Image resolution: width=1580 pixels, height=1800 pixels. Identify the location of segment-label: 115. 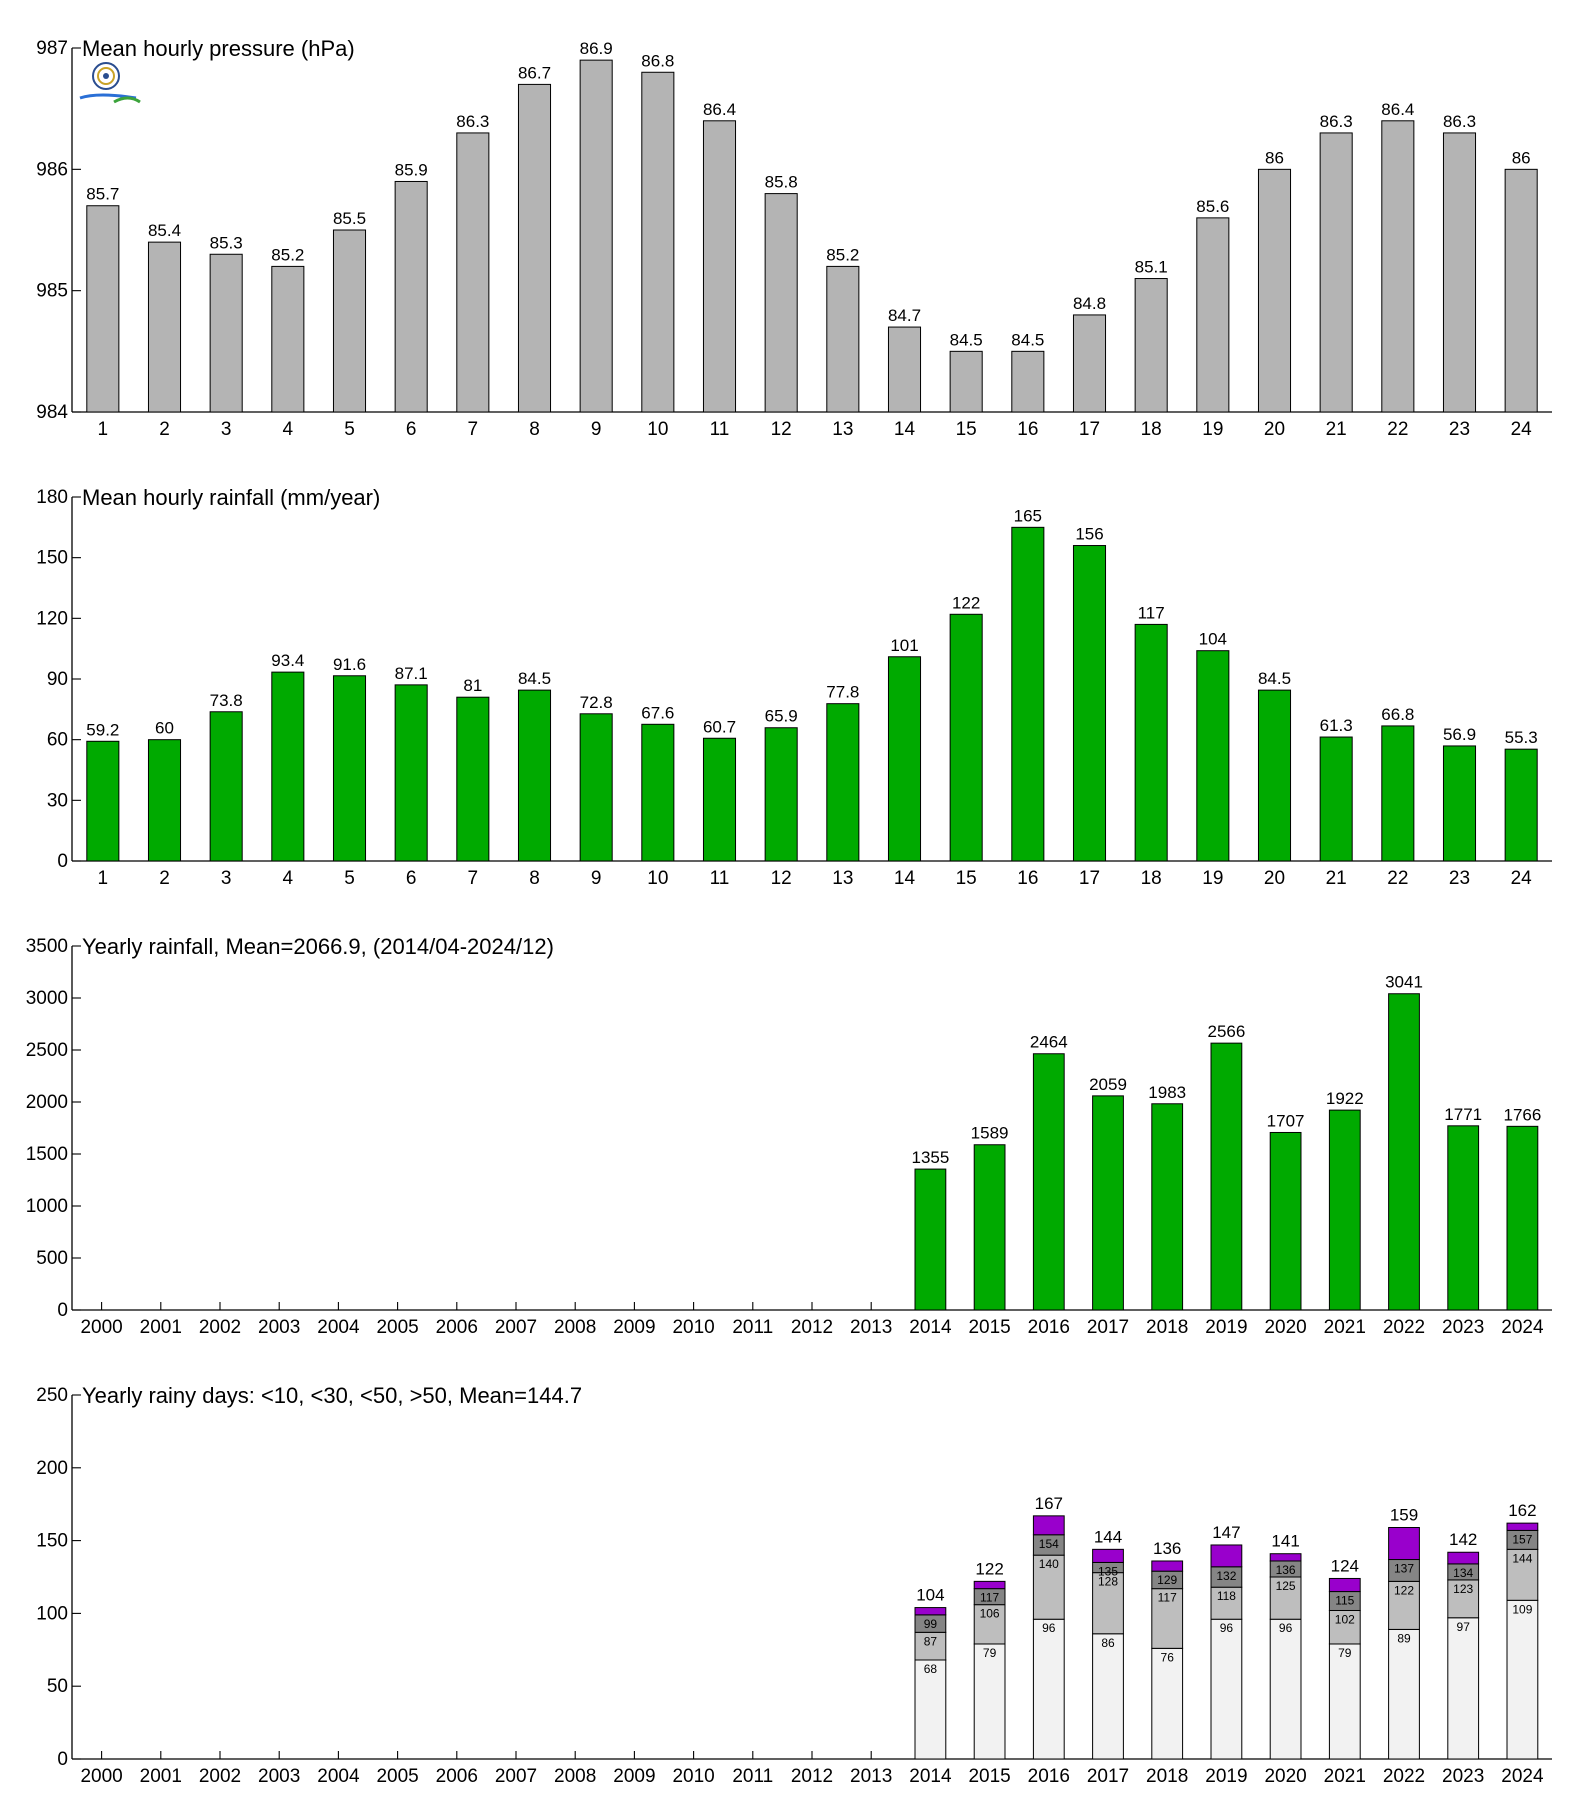
(1344, 1601).